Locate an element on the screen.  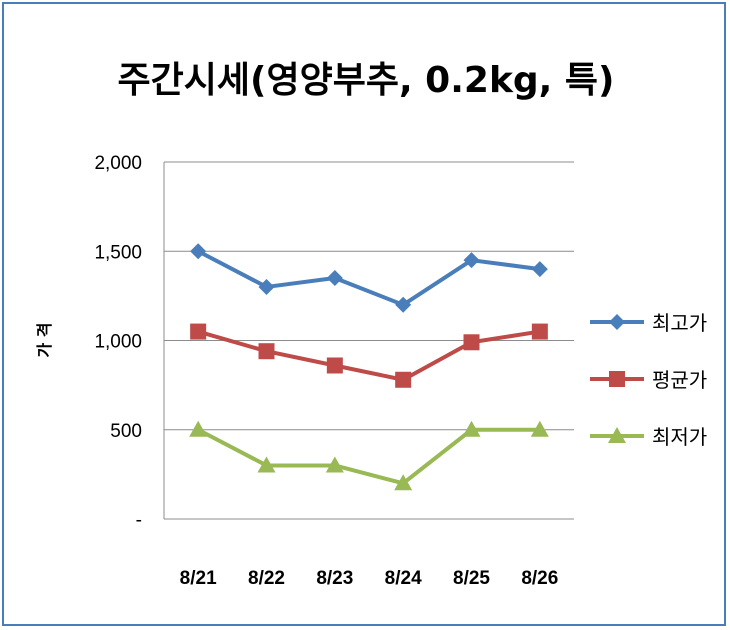
legend-item: 최저가 is located at coordinates (648, 437).